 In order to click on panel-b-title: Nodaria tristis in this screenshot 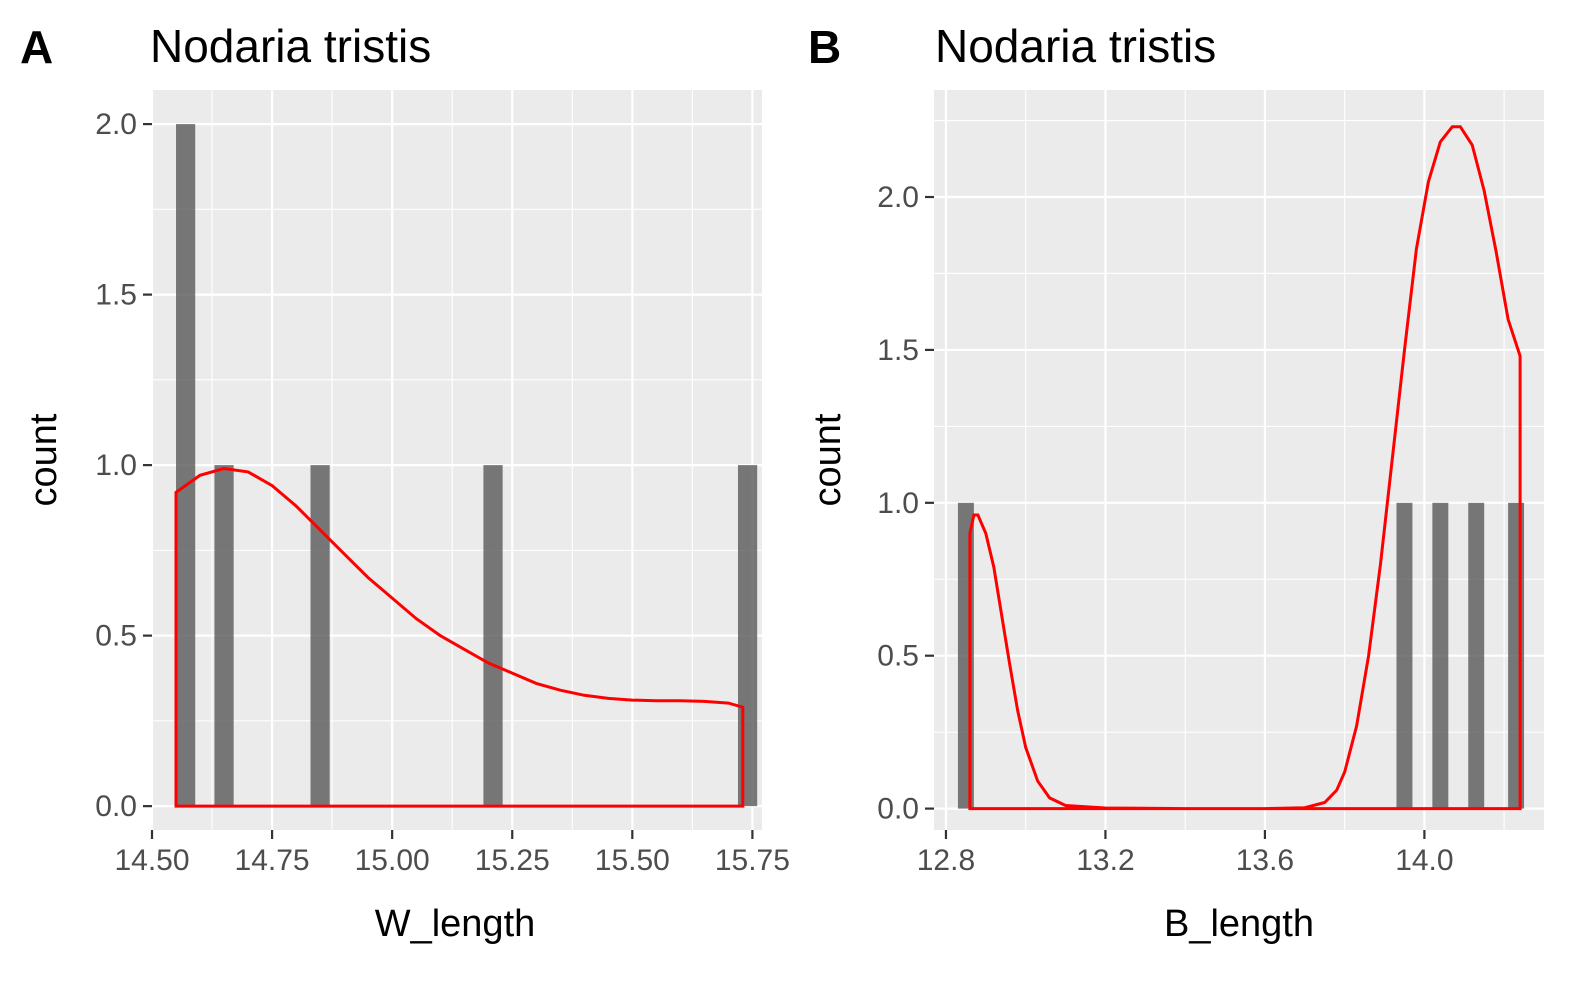, I will do `click(1075, 46)`.